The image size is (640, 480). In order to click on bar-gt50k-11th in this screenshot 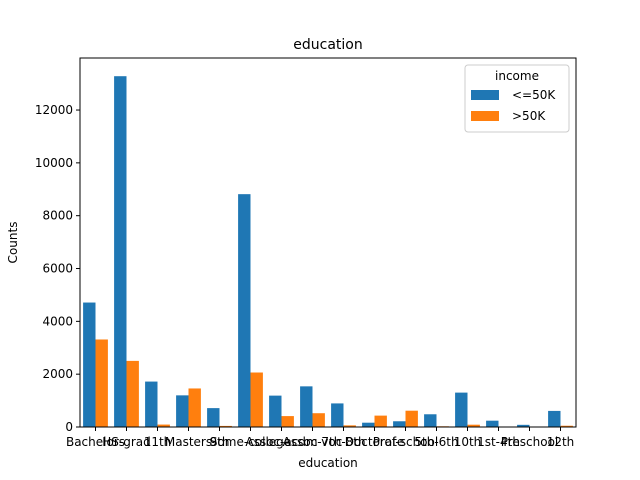, I will do `click(163, 425)`.